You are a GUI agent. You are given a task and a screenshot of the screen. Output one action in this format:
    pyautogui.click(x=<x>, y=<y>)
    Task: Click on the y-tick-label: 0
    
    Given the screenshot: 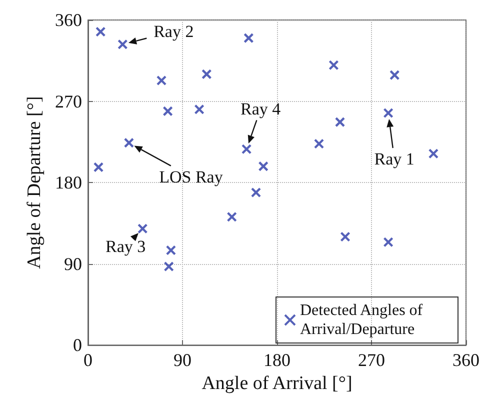 What is the action you would take?
    pyautogui.click(x=77, y=345)
    